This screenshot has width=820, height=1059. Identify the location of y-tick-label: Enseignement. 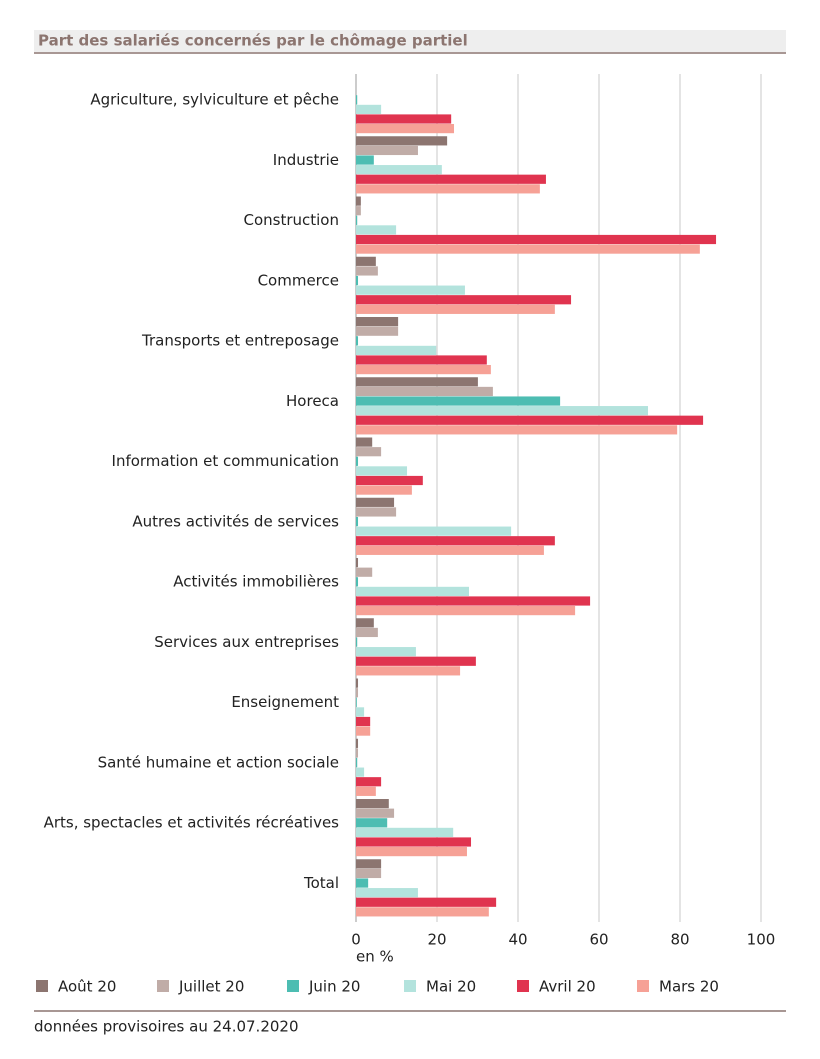
(285, 702).